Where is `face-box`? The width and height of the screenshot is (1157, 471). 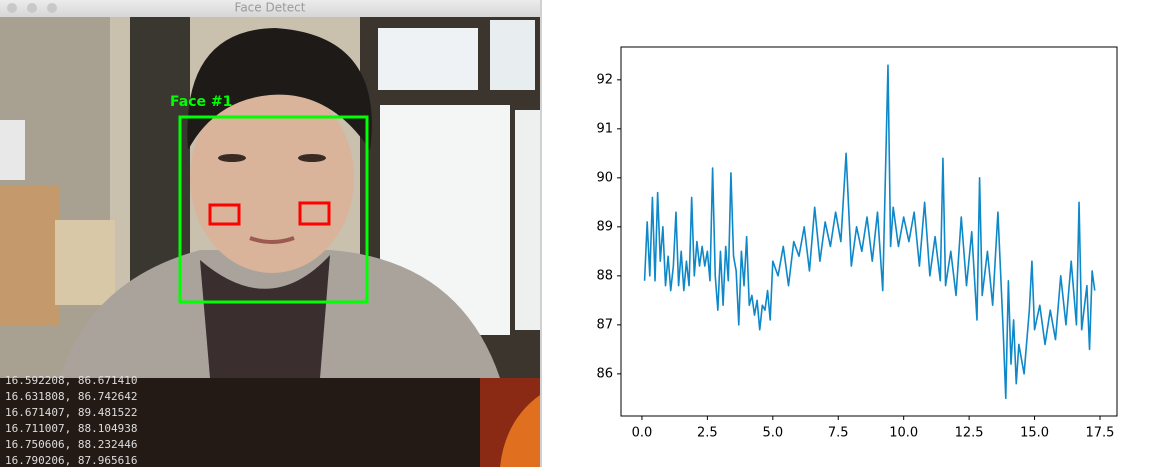
face-box is located at coordinates (273, 209).